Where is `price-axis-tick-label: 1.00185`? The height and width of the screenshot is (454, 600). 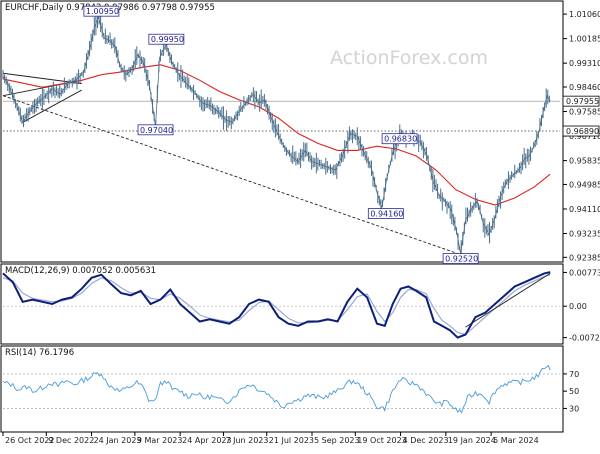
price-axis-tick-label: 1.00185 is located at coordinates (584, 39).